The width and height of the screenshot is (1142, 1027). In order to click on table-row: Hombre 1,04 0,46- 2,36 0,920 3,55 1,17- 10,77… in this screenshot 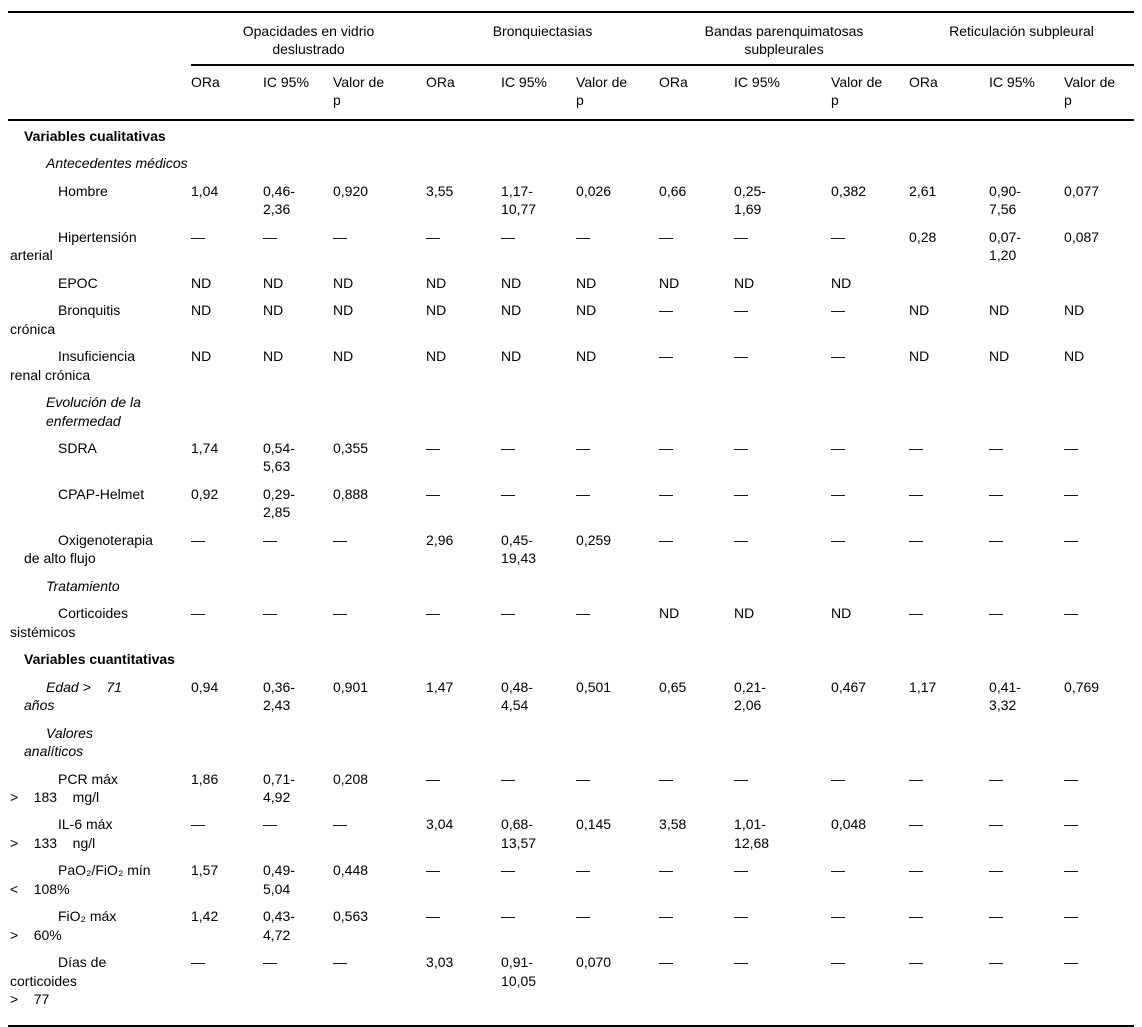, I will do `click(571, 202)`.